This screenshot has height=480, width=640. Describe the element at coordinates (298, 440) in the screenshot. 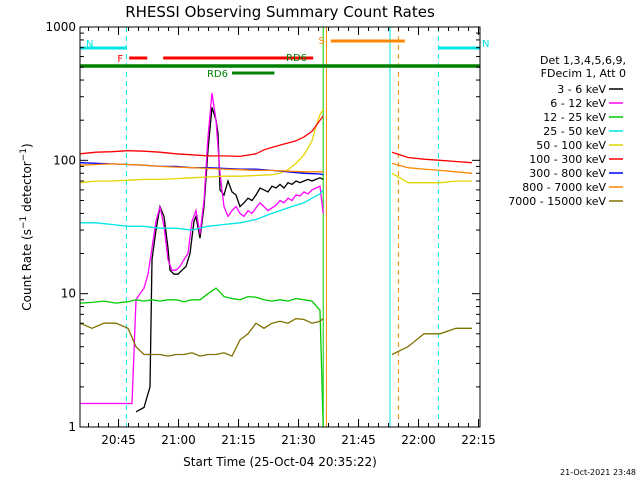

I see `x-tick-label-3: 21:30` at that location.